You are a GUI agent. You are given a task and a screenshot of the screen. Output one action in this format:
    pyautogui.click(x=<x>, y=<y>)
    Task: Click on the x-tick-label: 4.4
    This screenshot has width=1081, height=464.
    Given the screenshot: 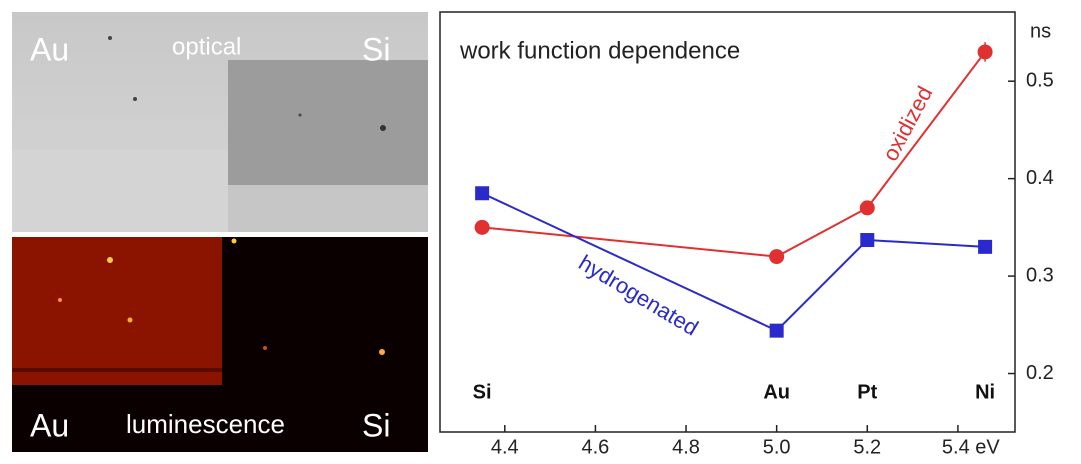 What is the action you would take?
    pyautogui.click(x=505, y=447)
    